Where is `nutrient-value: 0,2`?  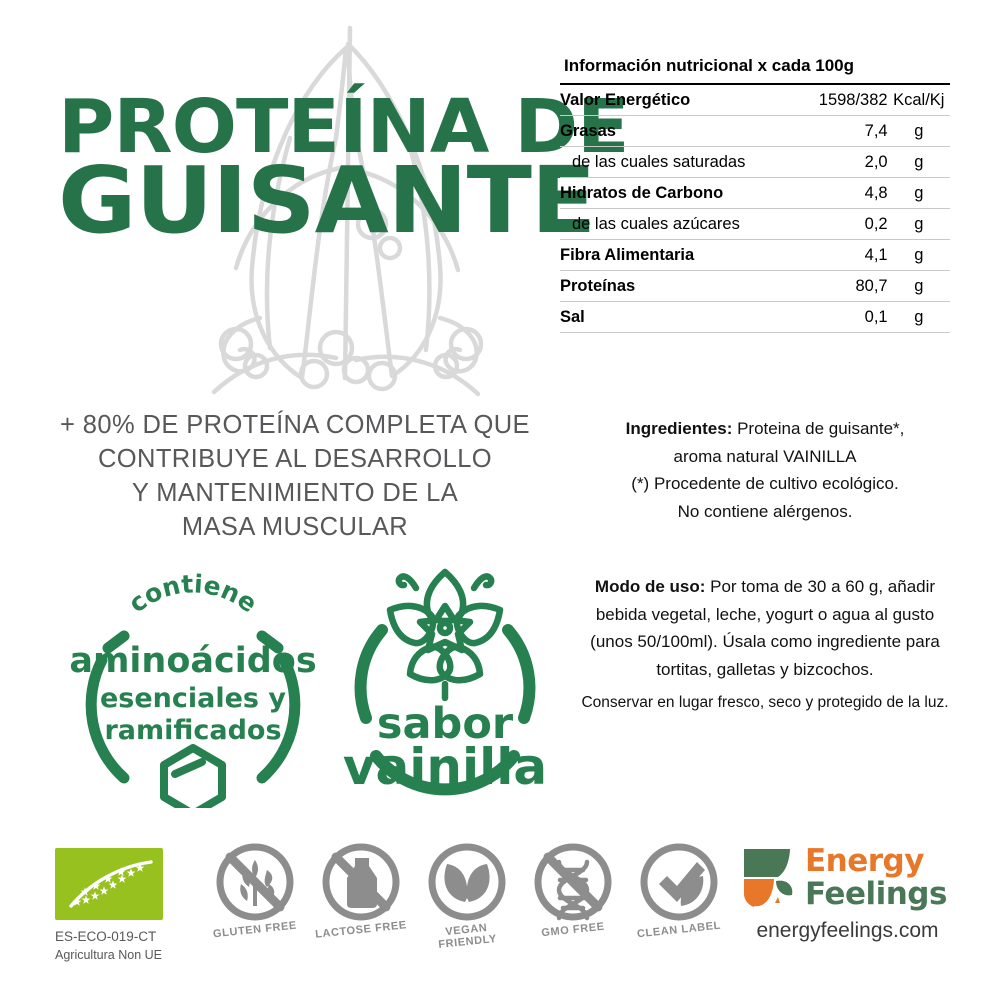 nutrient-value: 0,2 is located at coordinates (835, 224).